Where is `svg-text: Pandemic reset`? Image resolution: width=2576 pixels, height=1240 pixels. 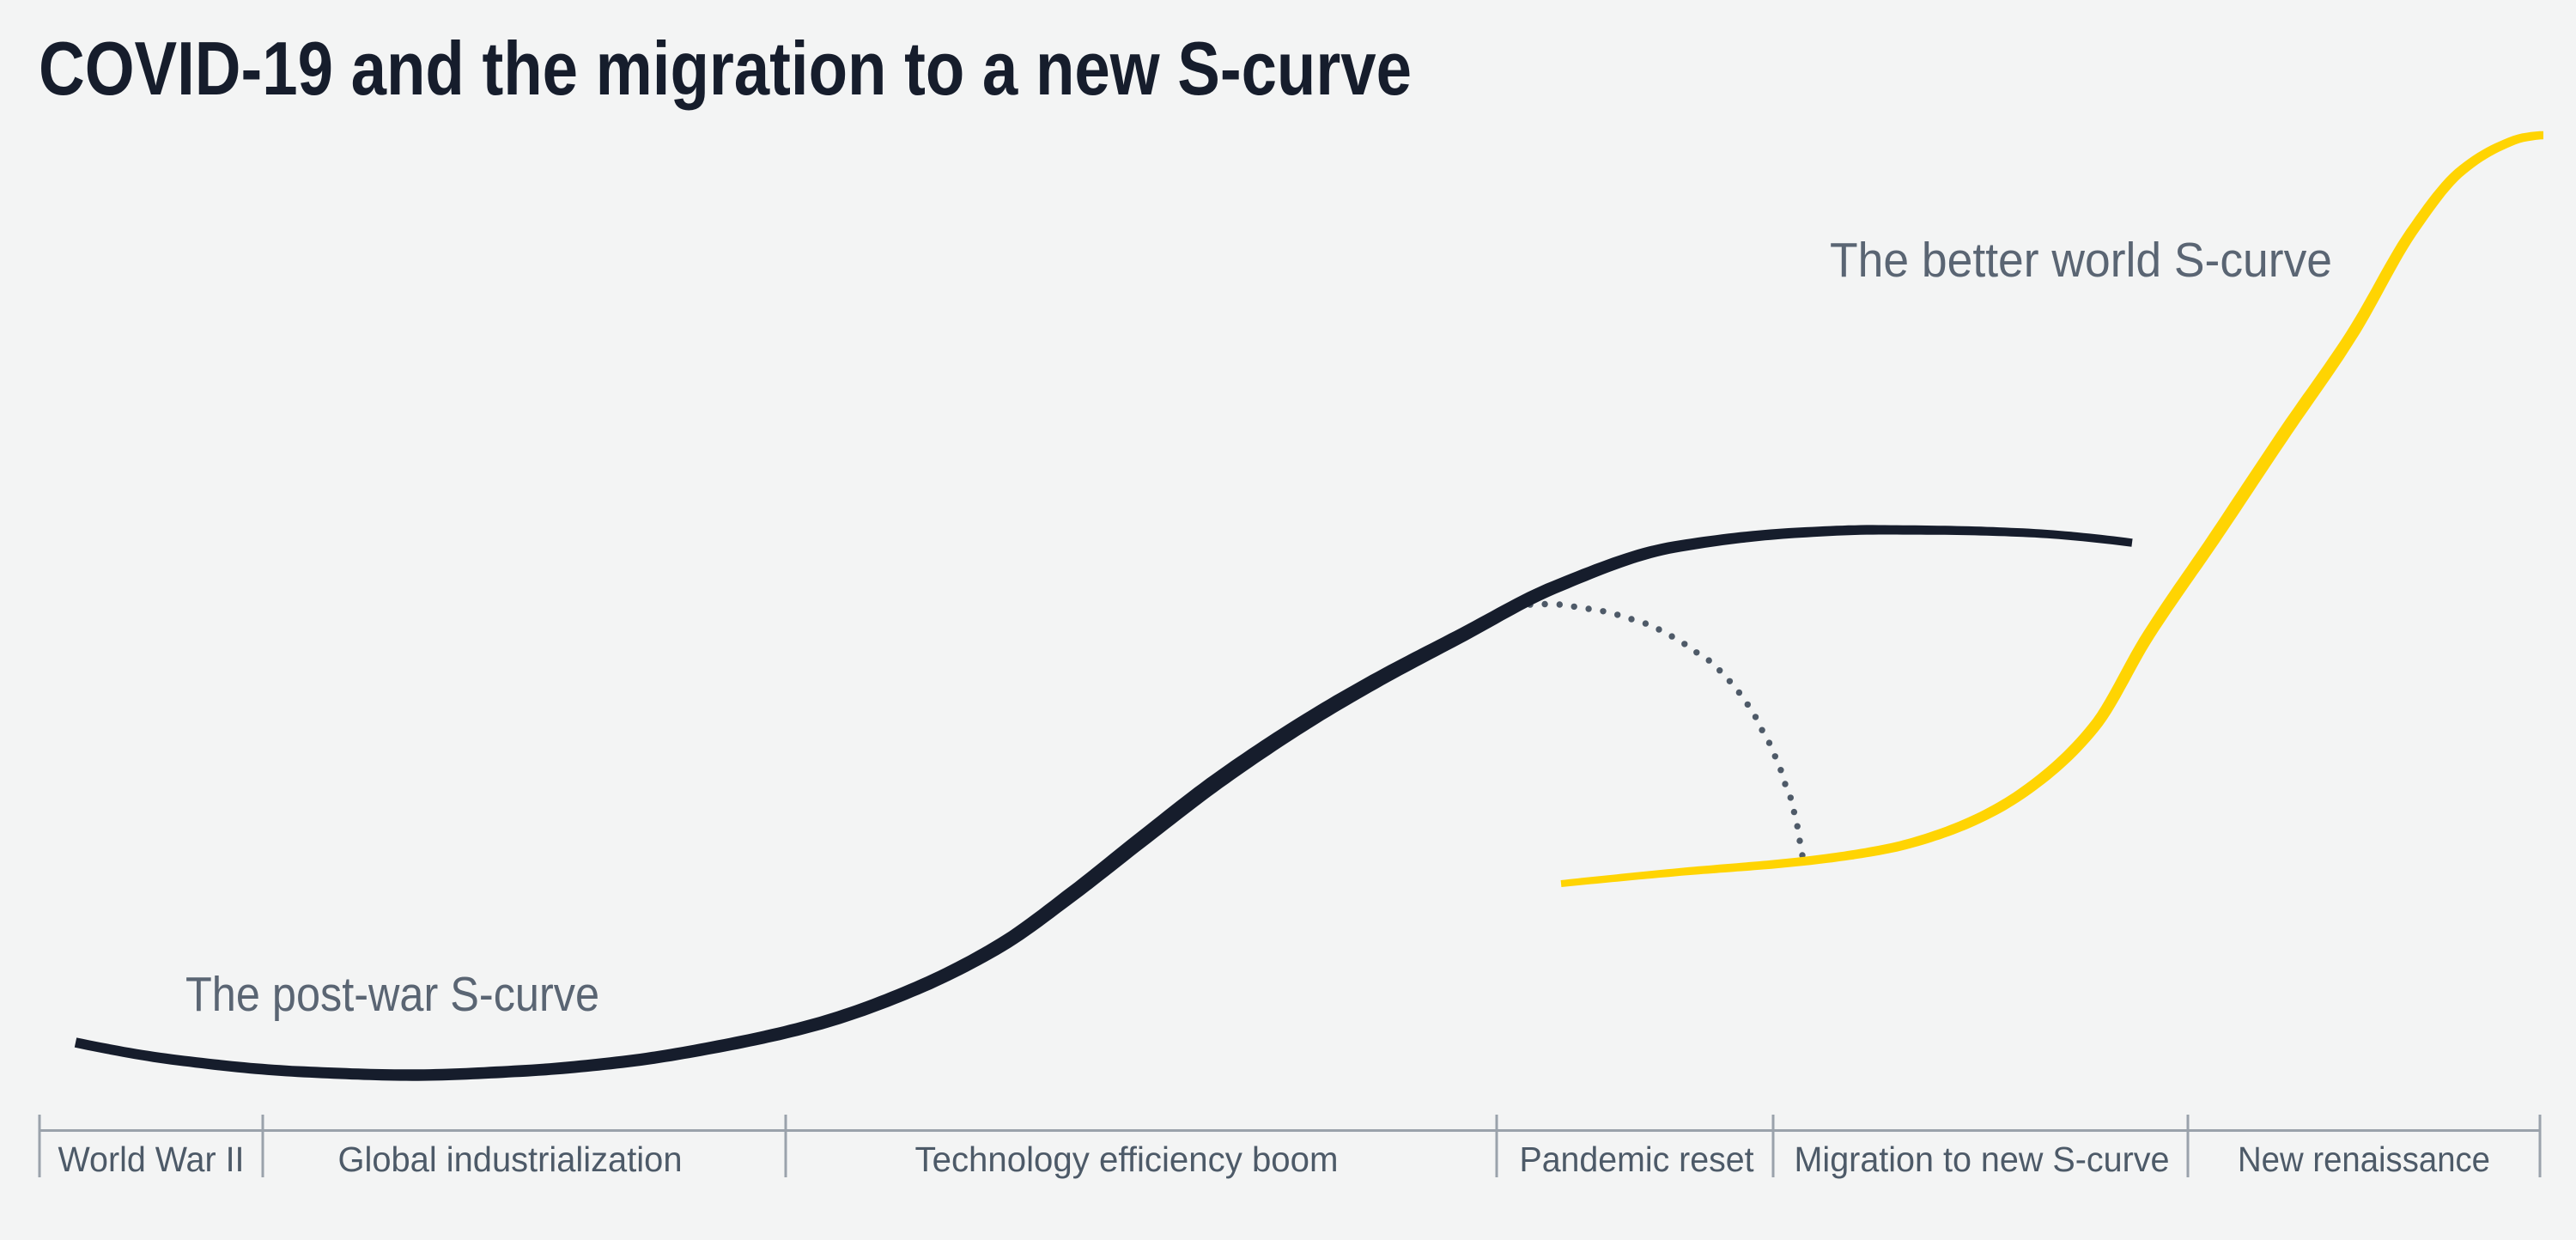 svg-text: Pandemic reset is located at coordinates (1638, 1159).